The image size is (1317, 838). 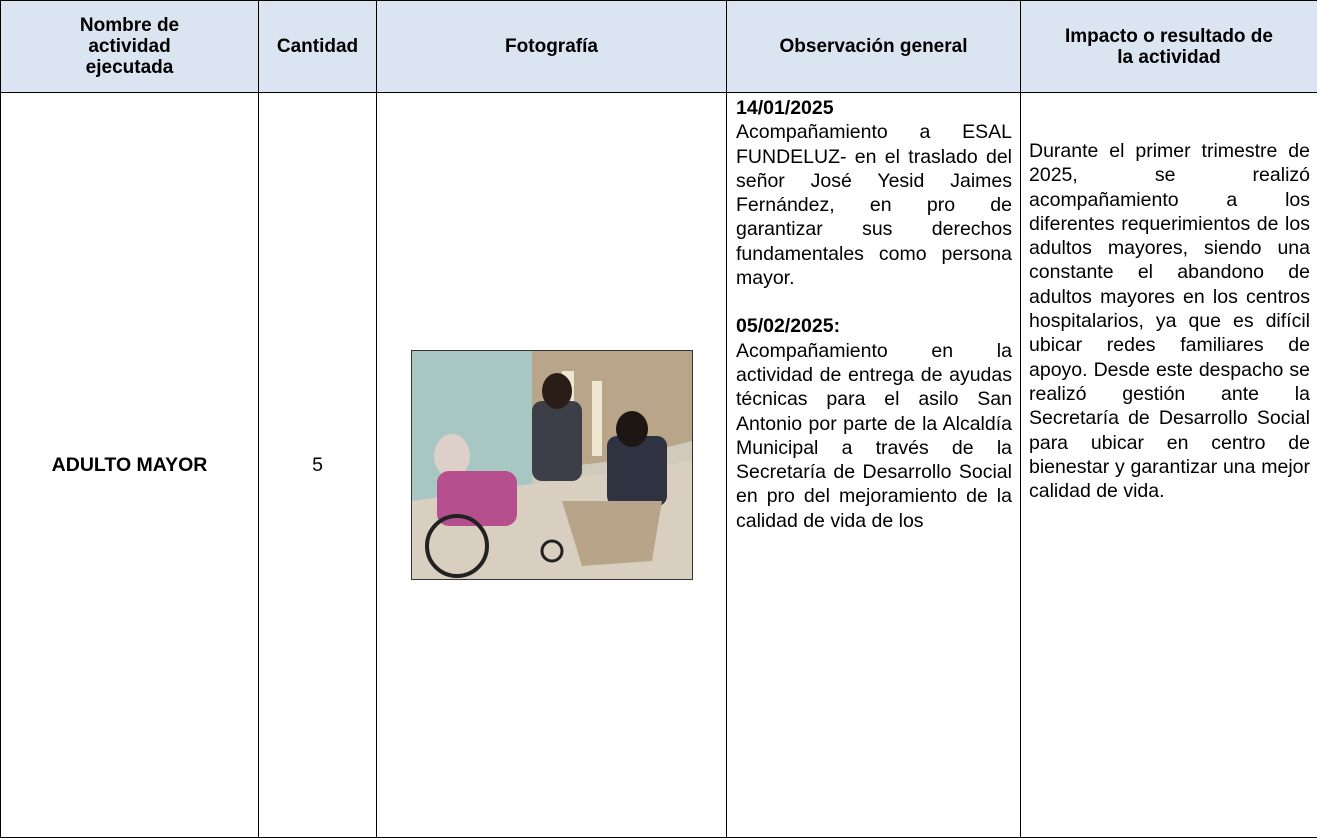 I want to click on photo, so click(x=552, y=465).